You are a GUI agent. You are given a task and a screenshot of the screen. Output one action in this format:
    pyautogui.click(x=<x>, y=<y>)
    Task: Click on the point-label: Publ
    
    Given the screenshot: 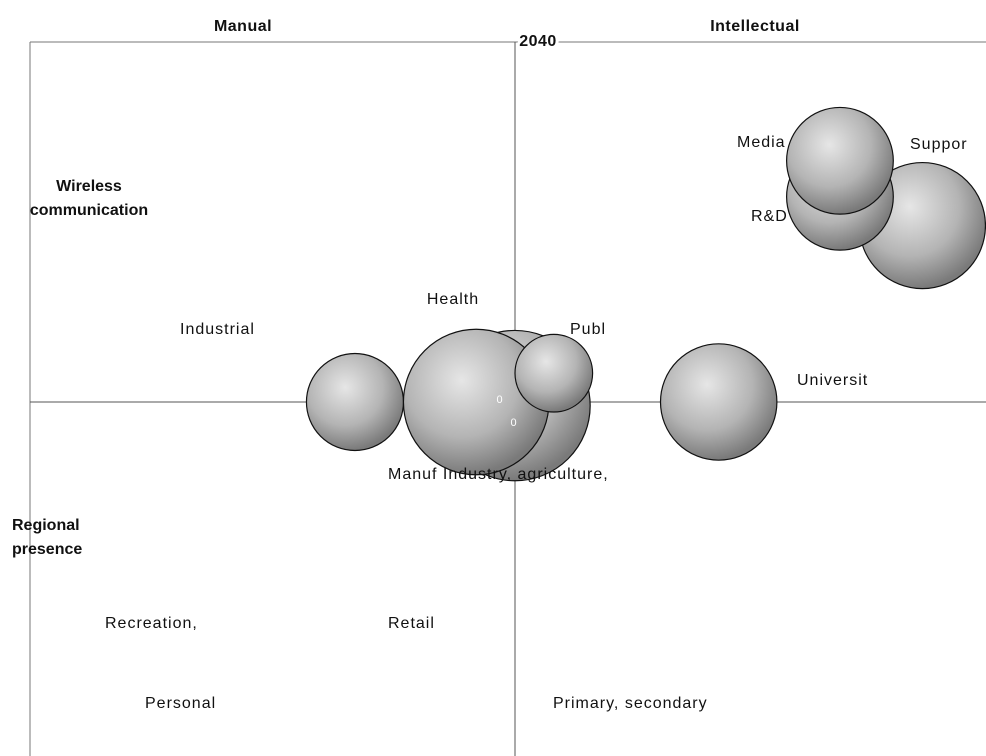 What is the action you would take?
    pyautogui.click(x=588, y=329)
    